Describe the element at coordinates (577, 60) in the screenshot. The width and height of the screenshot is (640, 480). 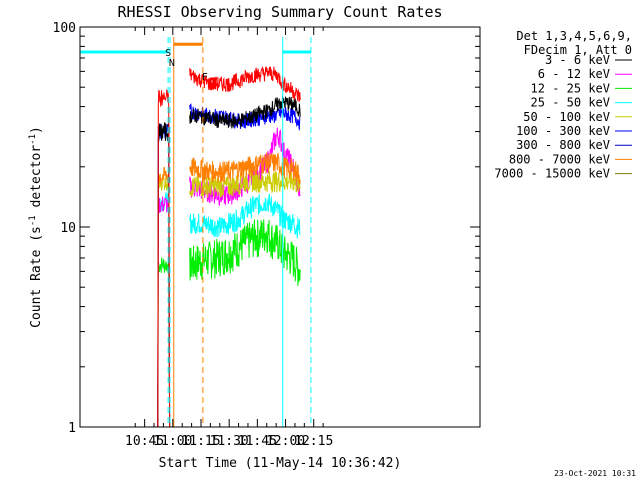
I see `legend-entry-label: 3 - 6 keV` at that location.